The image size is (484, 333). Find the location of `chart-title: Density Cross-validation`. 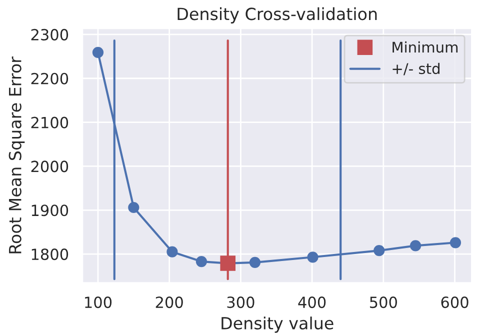

chart-title: Density Cross-validation is located at coordinates (277, 15).